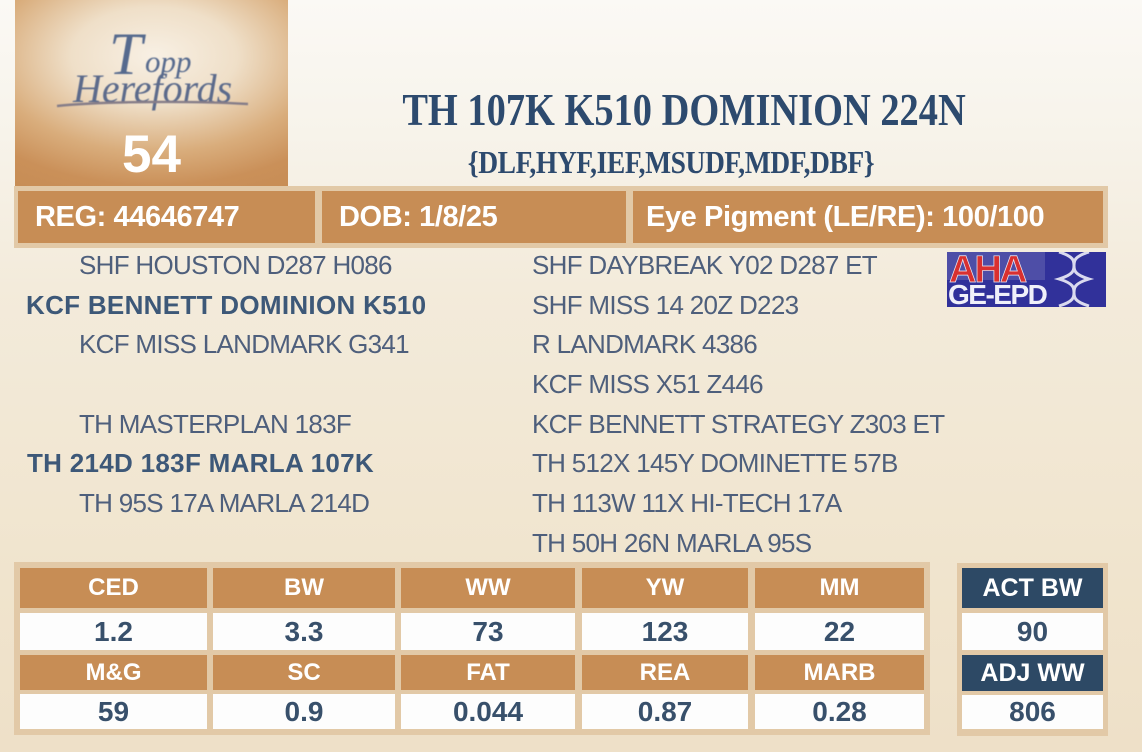 The height and width of the screenshot is (752, 1142). Describe the element at coordinates (998, 293) in the screenshot. I see `svg-text: GE-EPD` at that location.